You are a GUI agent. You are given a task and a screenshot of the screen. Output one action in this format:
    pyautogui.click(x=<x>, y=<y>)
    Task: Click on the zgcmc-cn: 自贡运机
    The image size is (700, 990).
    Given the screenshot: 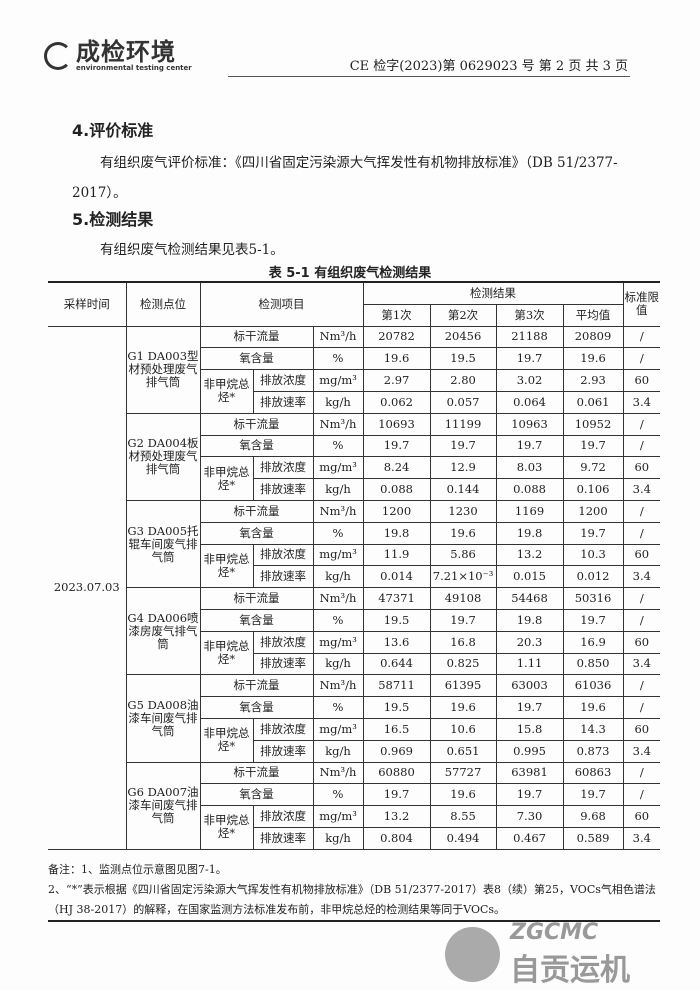 What is the action you would take?
    pyautogui.click(x=570, y=970)
    